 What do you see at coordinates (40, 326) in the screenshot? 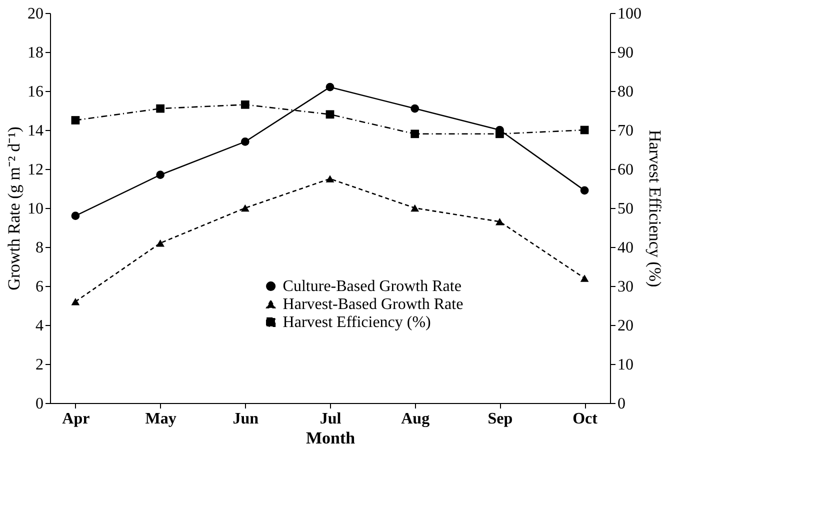
I see `y-tick-label: 4` at bounding box center [40, 326].